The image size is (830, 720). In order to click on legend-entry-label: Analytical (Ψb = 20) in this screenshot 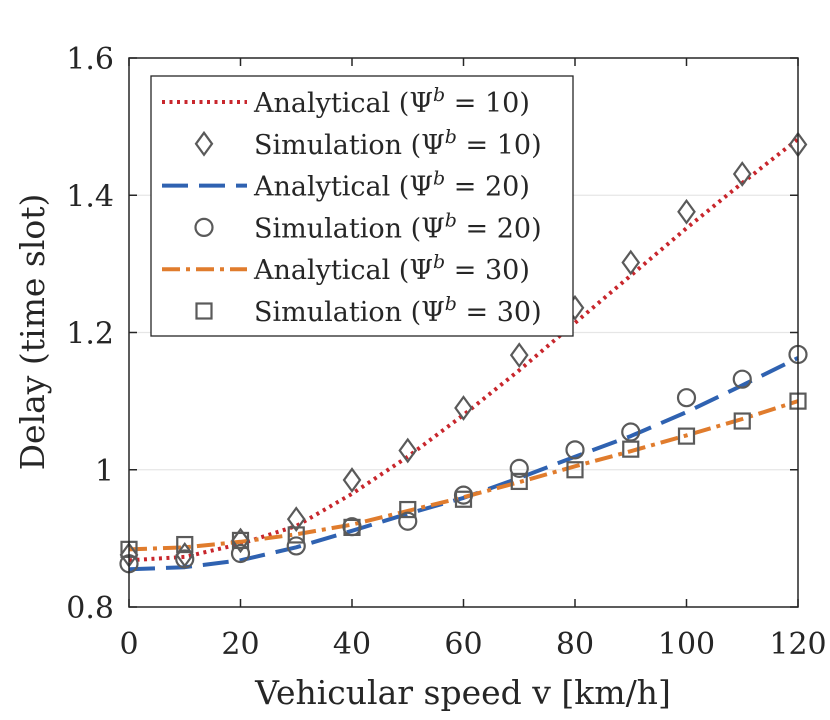, I will do `click(391, 185)`.